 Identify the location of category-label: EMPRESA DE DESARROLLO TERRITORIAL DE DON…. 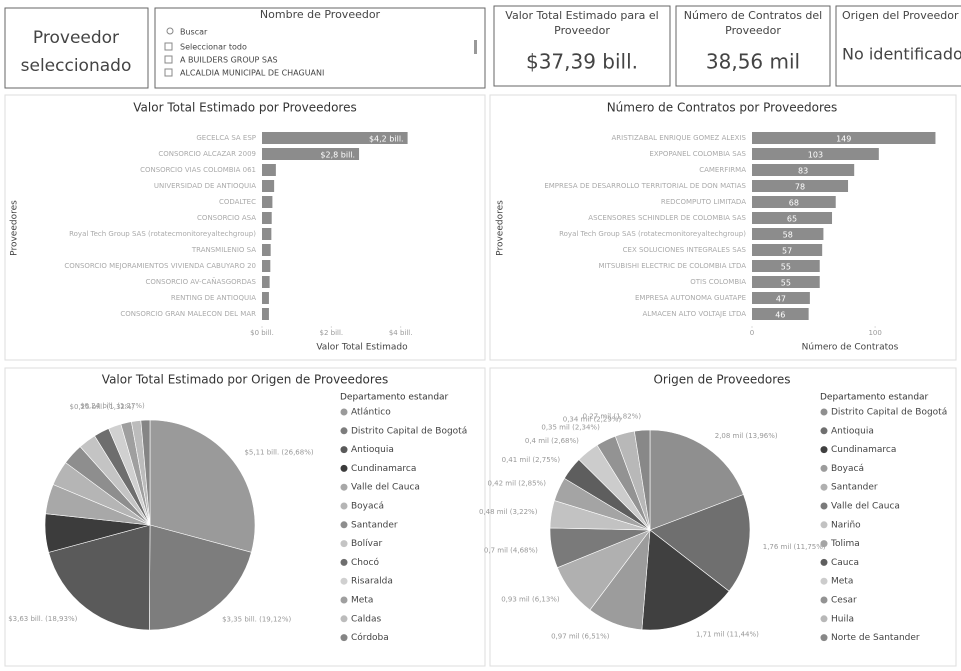
(645, 186).